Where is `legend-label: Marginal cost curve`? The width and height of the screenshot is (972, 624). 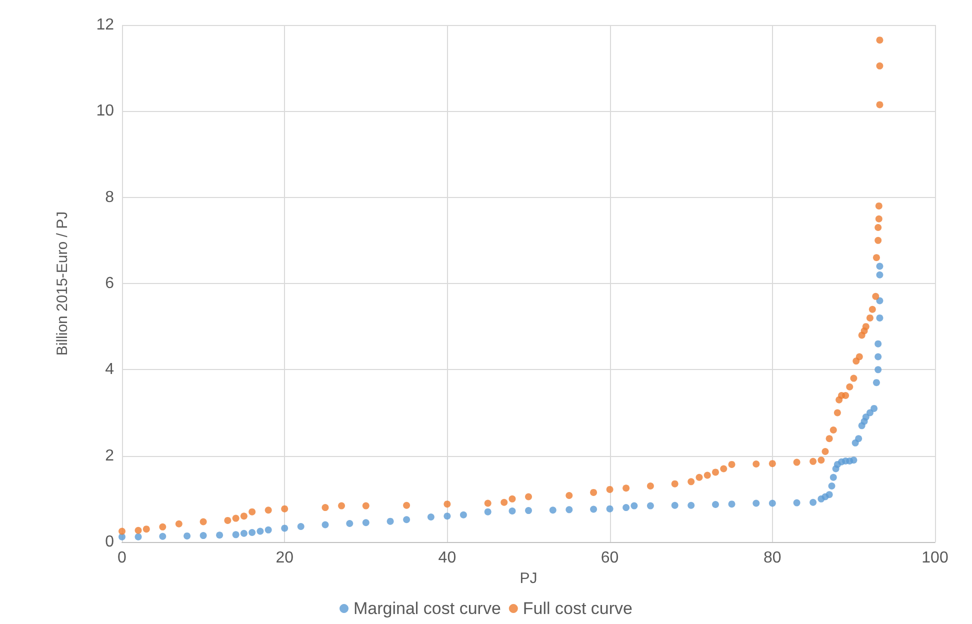 legend-label: Marginal cost curve is located at coordinates (427, 608).